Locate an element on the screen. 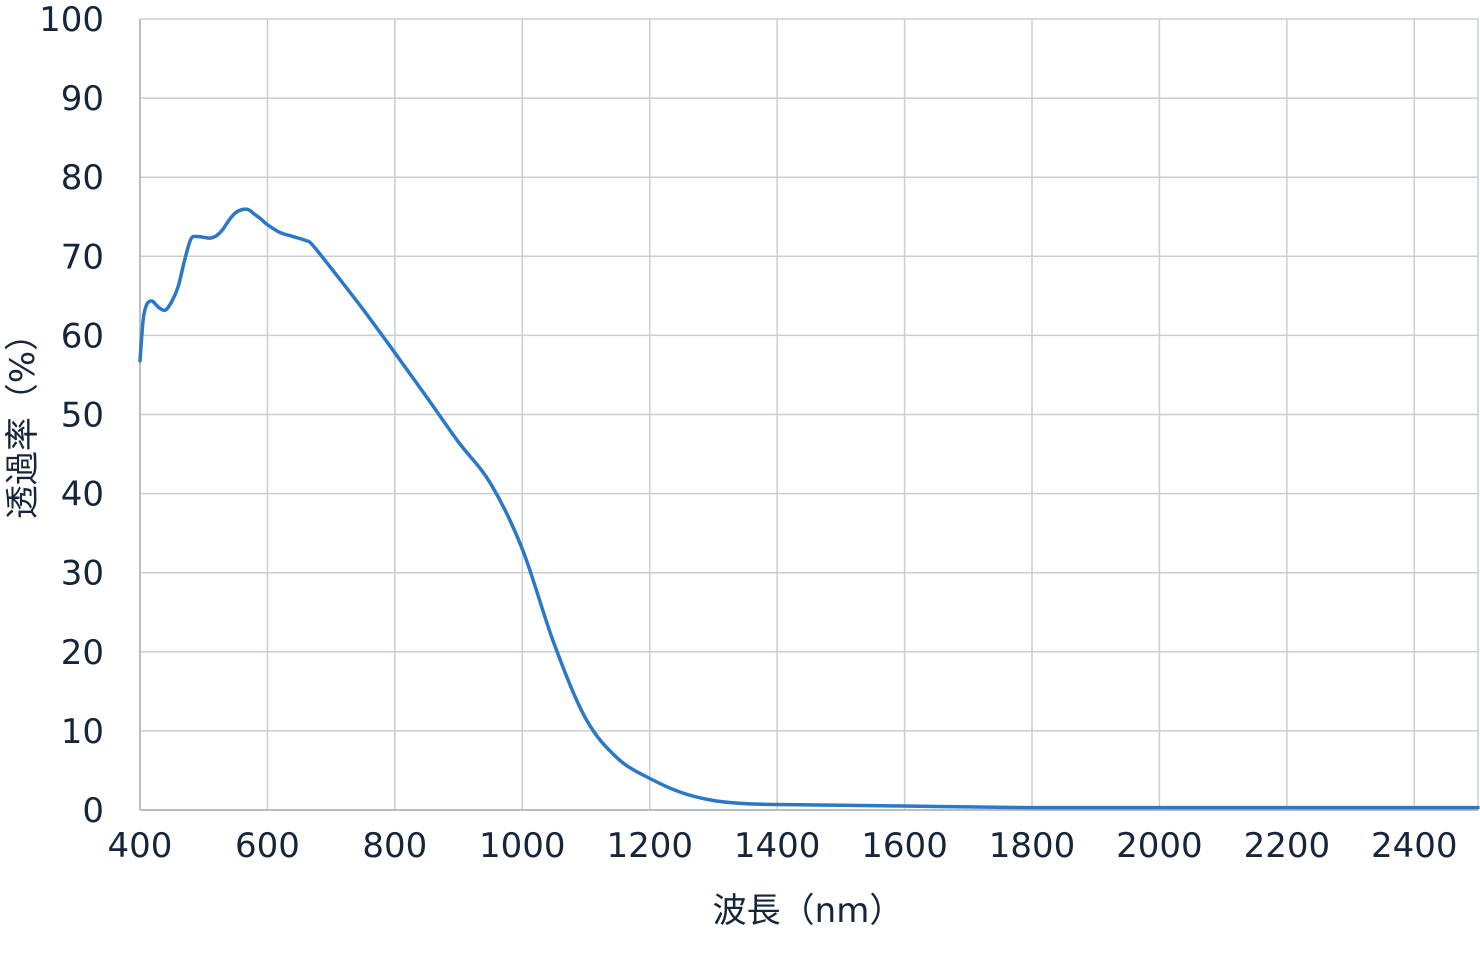 The height and width of the screenshot is (963, 1480). x-tick-label: 1000 is located at coordinates (522, 846).